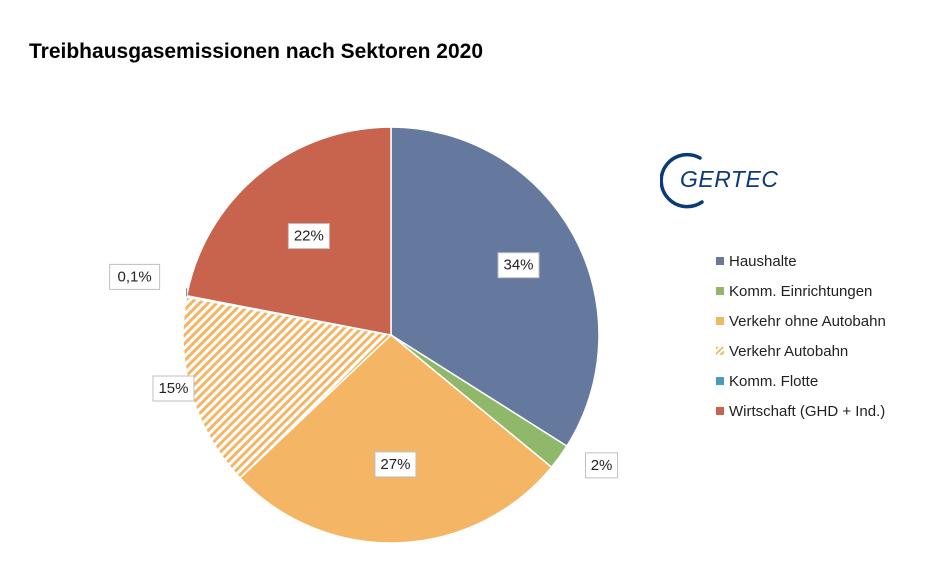 The image size is (935, 583). I want to click on legend-item: Wirtschaft (GHD + Ind.), so click(801, 411).